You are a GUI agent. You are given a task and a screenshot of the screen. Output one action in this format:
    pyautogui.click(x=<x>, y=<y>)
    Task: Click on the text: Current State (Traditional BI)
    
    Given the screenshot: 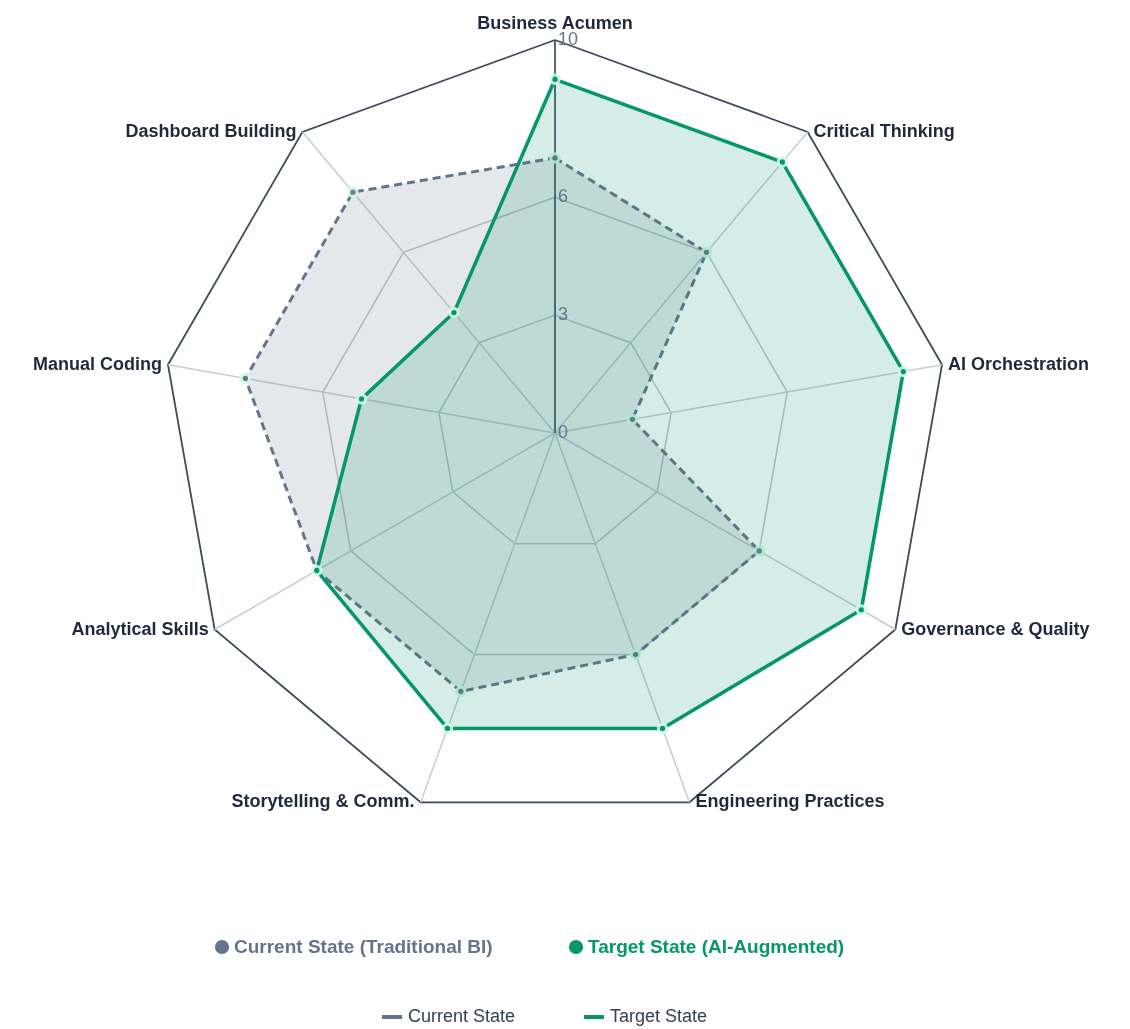 What is the action you would take?
    pyautogui.click(x=363, y=946)
    